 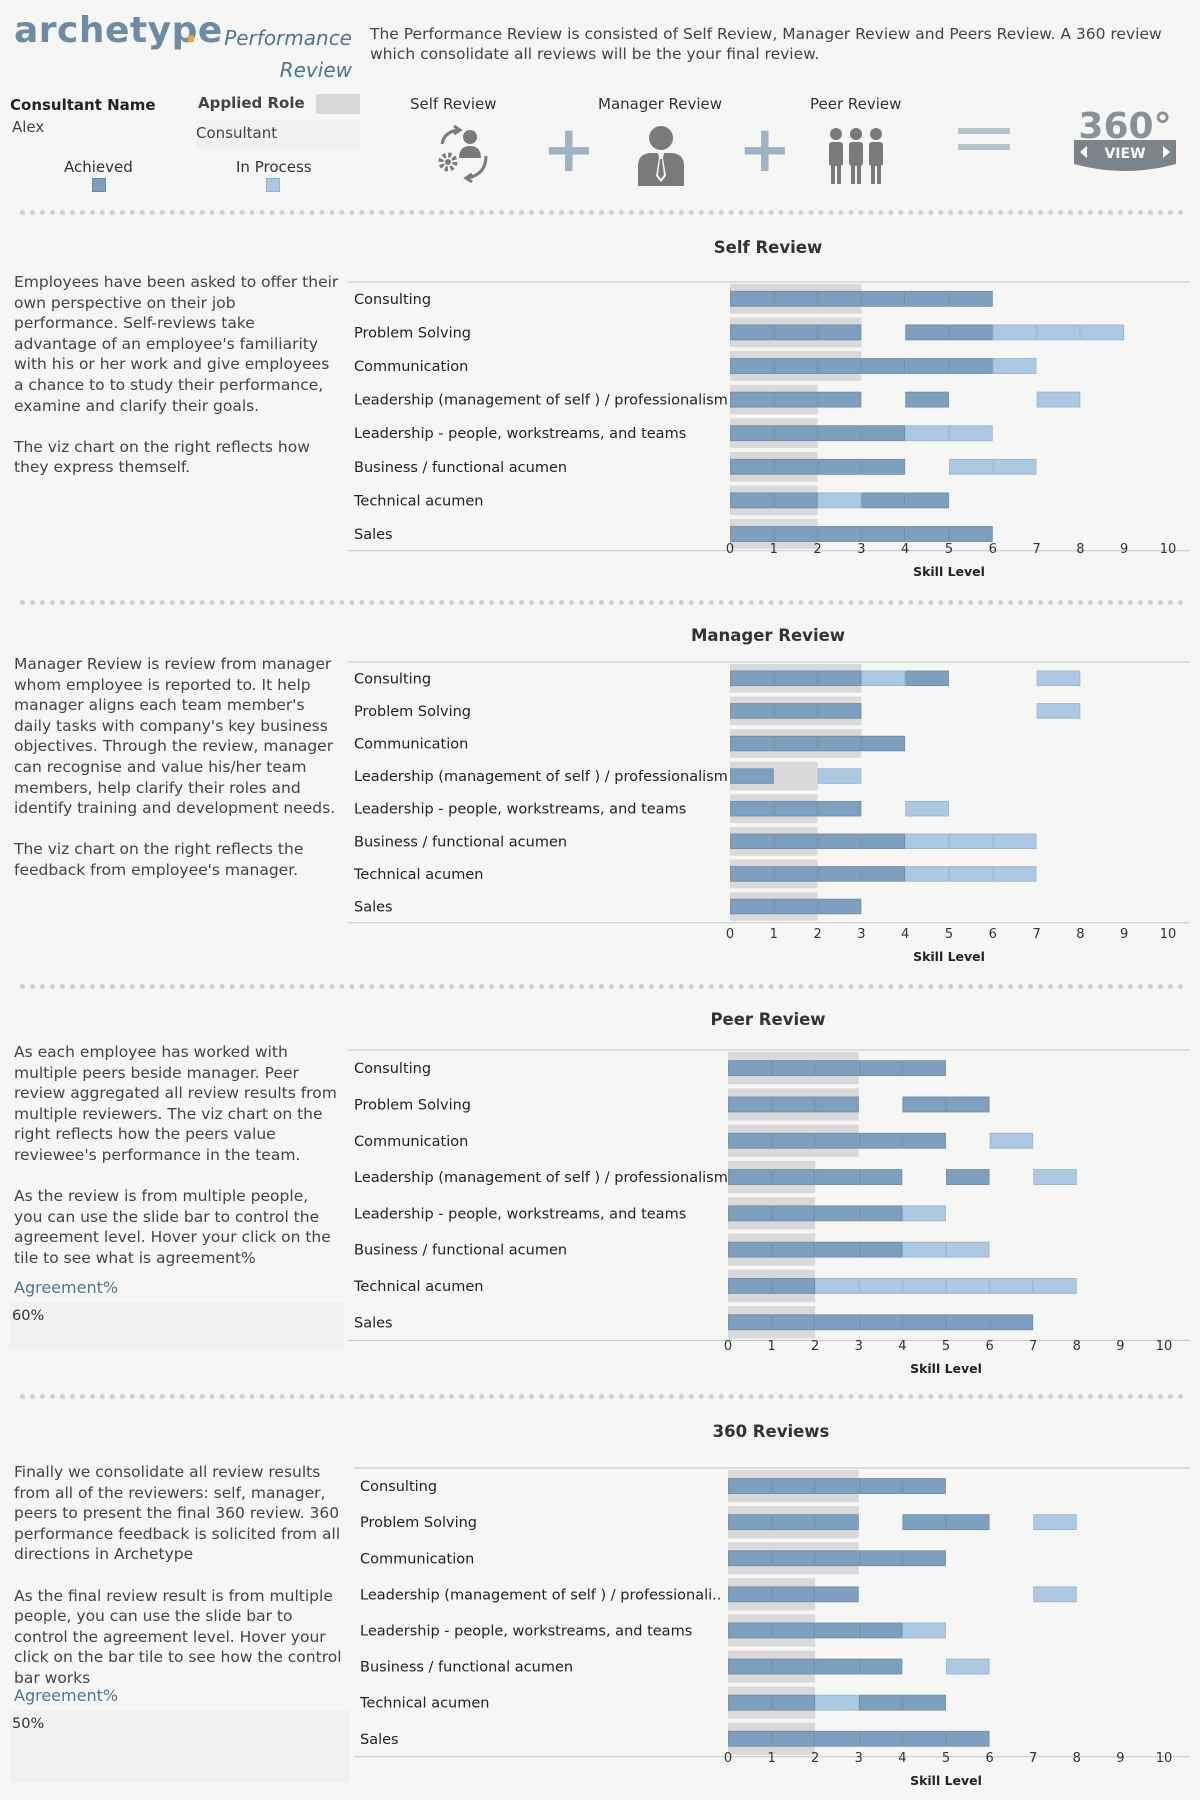 What do you see at coordinates (66, 1287) in the screenshot?
I see `peer-agreement-label: Agreement%` at bounding box center [66, 1287].